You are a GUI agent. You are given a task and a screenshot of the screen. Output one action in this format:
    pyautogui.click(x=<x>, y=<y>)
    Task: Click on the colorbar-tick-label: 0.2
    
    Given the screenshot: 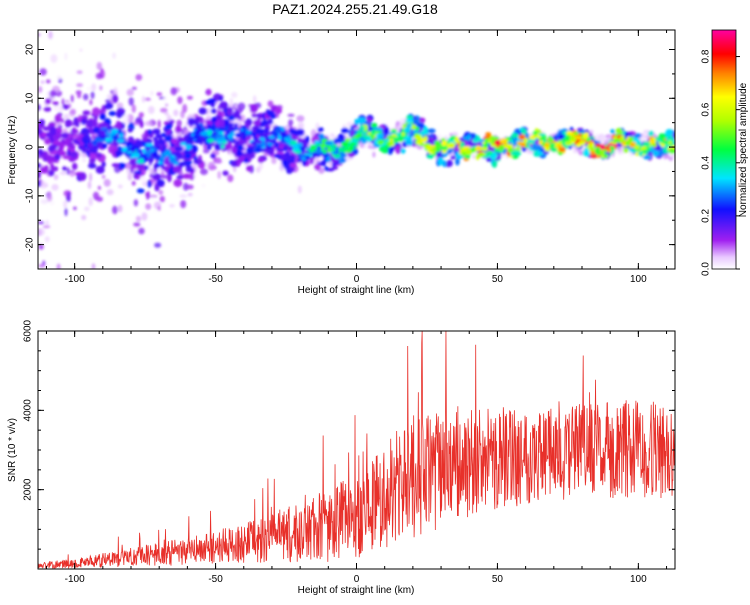 What is the action you would take?
    pyautogui.click(x=706, y=216)
    